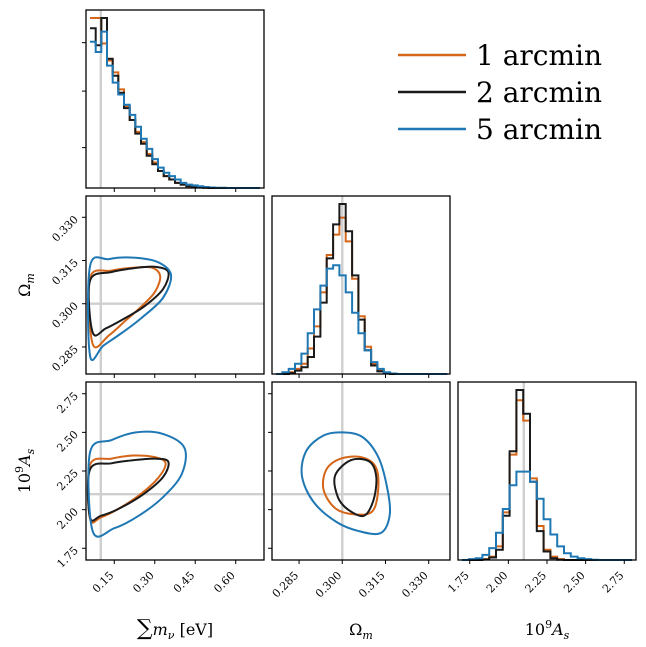 The height and width of the screenshot is (647, 646). Describe the element at coordinates (67, 441) in the screenshot. I see `y-tick-label-as-4: 2.50` at that location.